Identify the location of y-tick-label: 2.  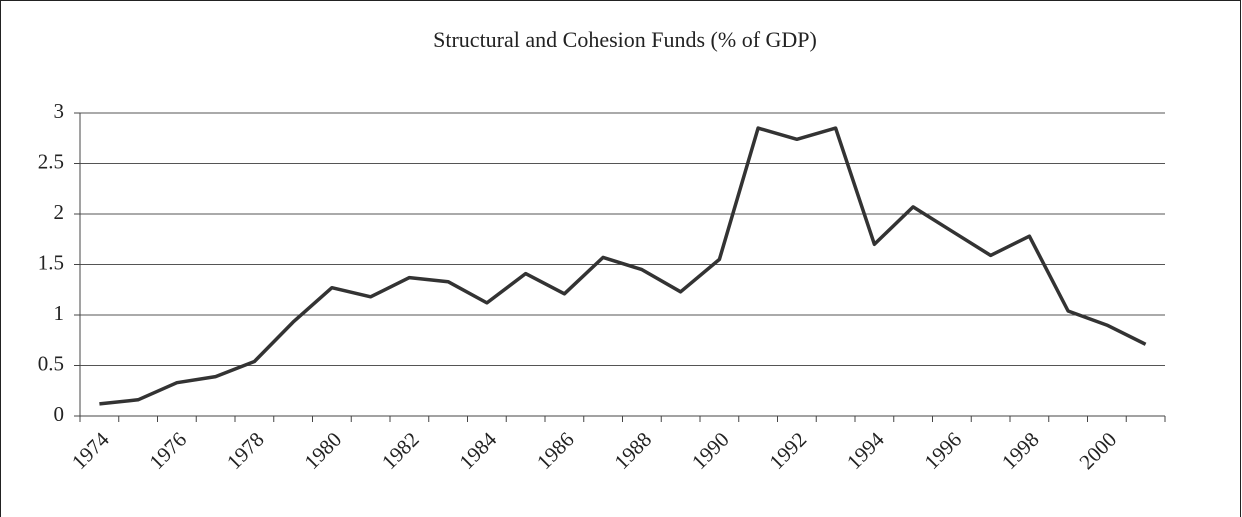
(59, 212).